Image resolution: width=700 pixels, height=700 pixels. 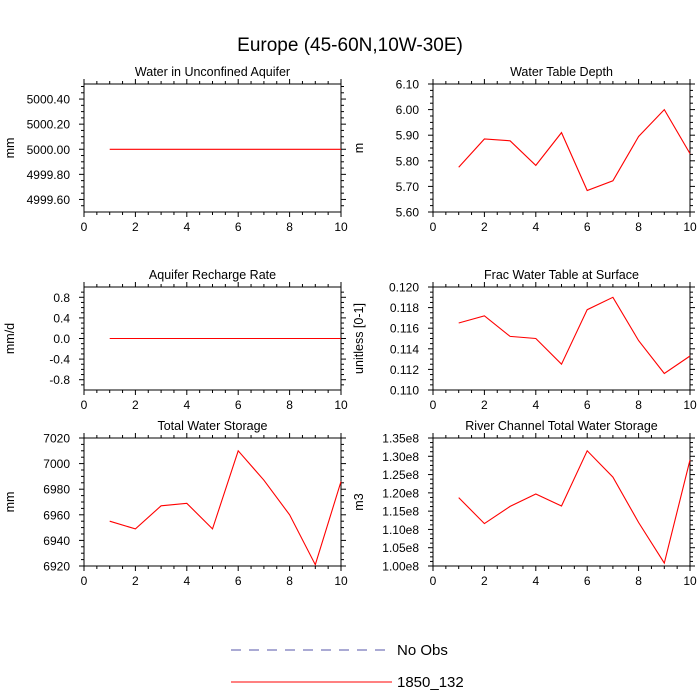 I want to click on y-tick-label: 5.90, so click(x=408, y=136).